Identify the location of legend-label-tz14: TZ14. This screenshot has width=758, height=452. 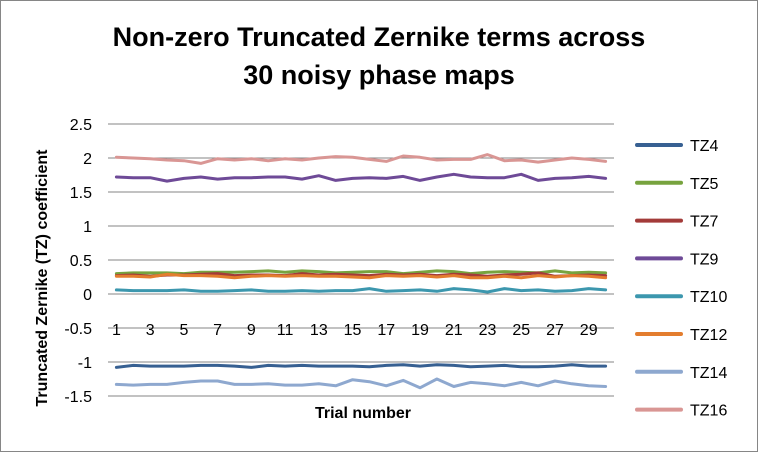
(708, 373).